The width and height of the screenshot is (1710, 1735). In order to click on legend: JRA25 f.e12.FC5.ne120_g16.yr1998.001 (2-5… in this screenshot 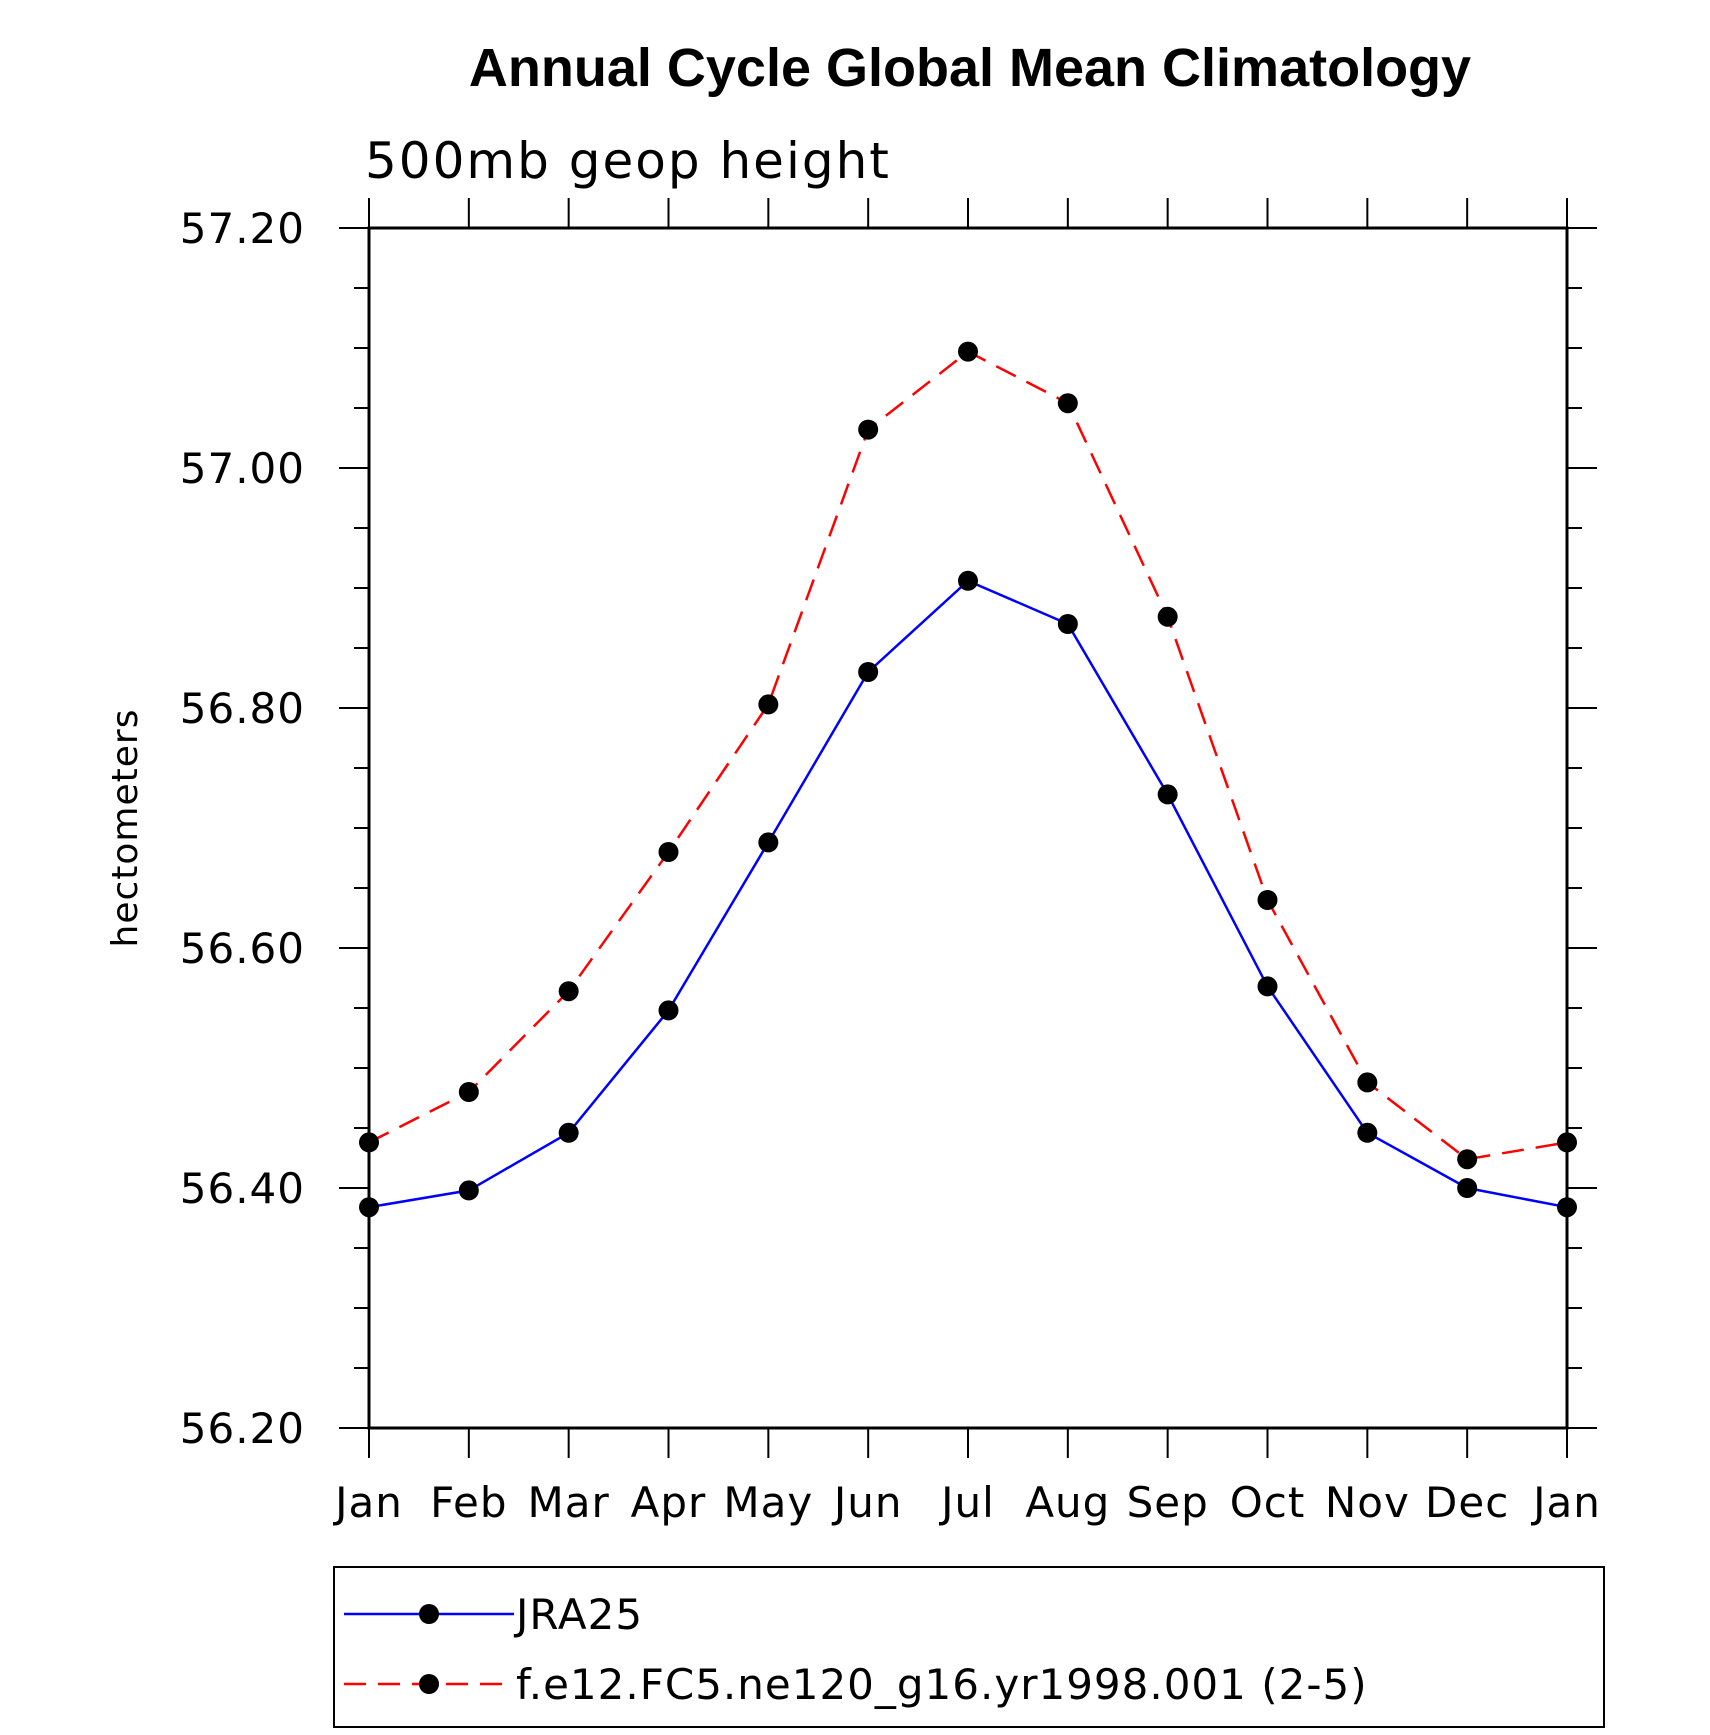, I will do `click(969, 1647)`.